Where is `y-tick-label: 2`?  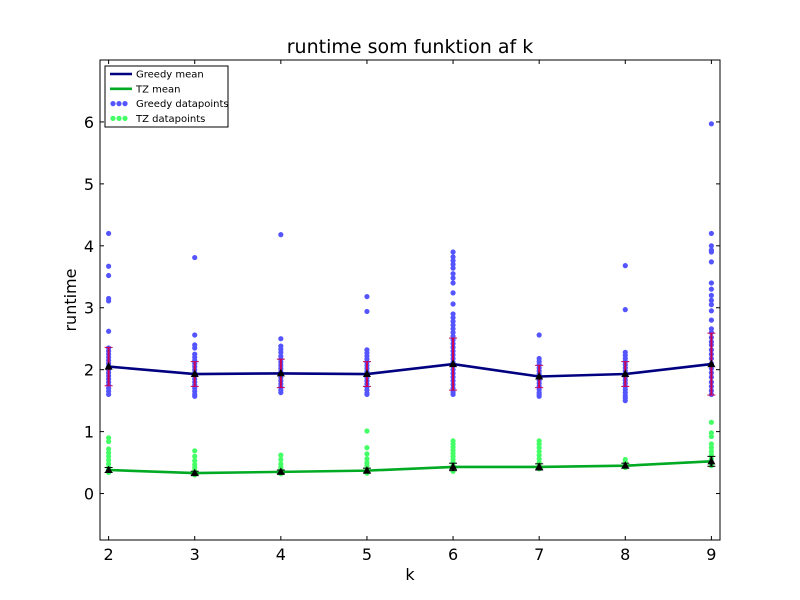
y-tick-label: 2 is located at coordinates (89, 370).